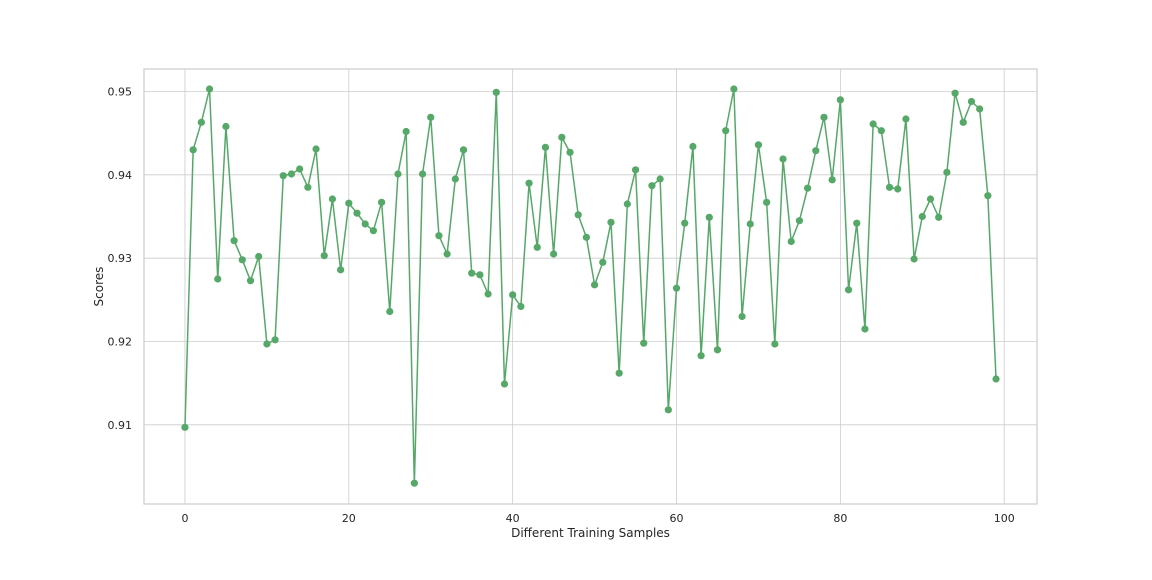 The height and width of the screenshot is (580, 1152). Describe the element at coordinates (1004, 518) in the screenshot. I see `x-tick-label: 100` at that location.